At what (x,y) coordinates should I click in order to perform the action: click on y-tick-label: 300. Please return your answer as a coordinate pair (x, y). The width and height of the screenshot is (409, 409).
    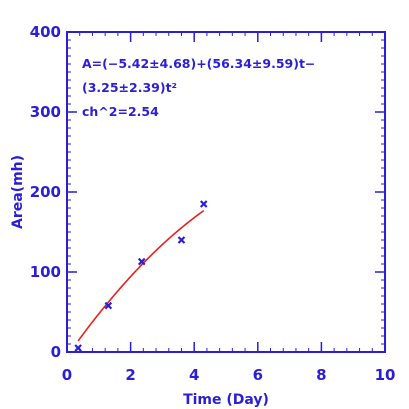
    Looking at the image, I should click on (45, 112).